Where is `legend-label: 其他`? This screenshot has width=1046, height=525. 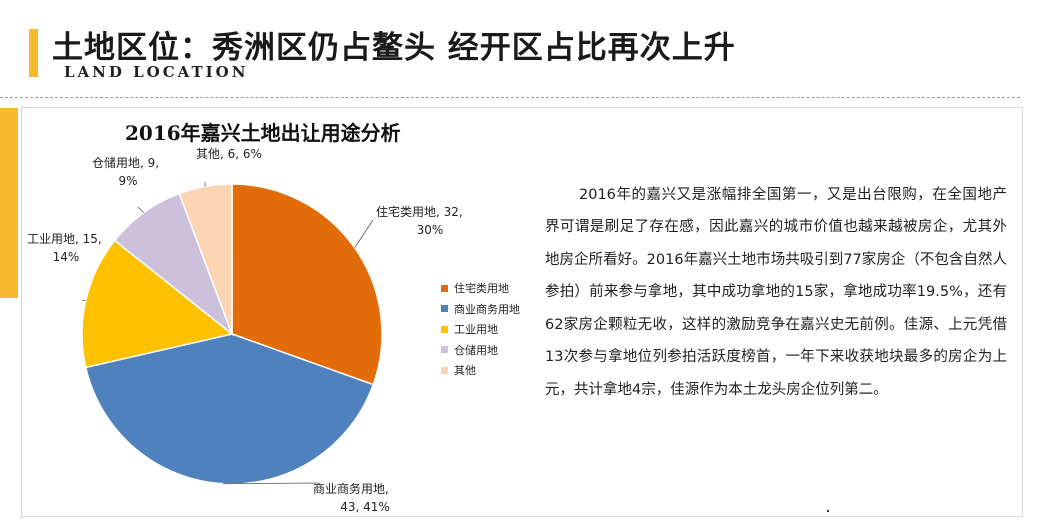
legend-label: 其他 is located at coordinates (465, 371).